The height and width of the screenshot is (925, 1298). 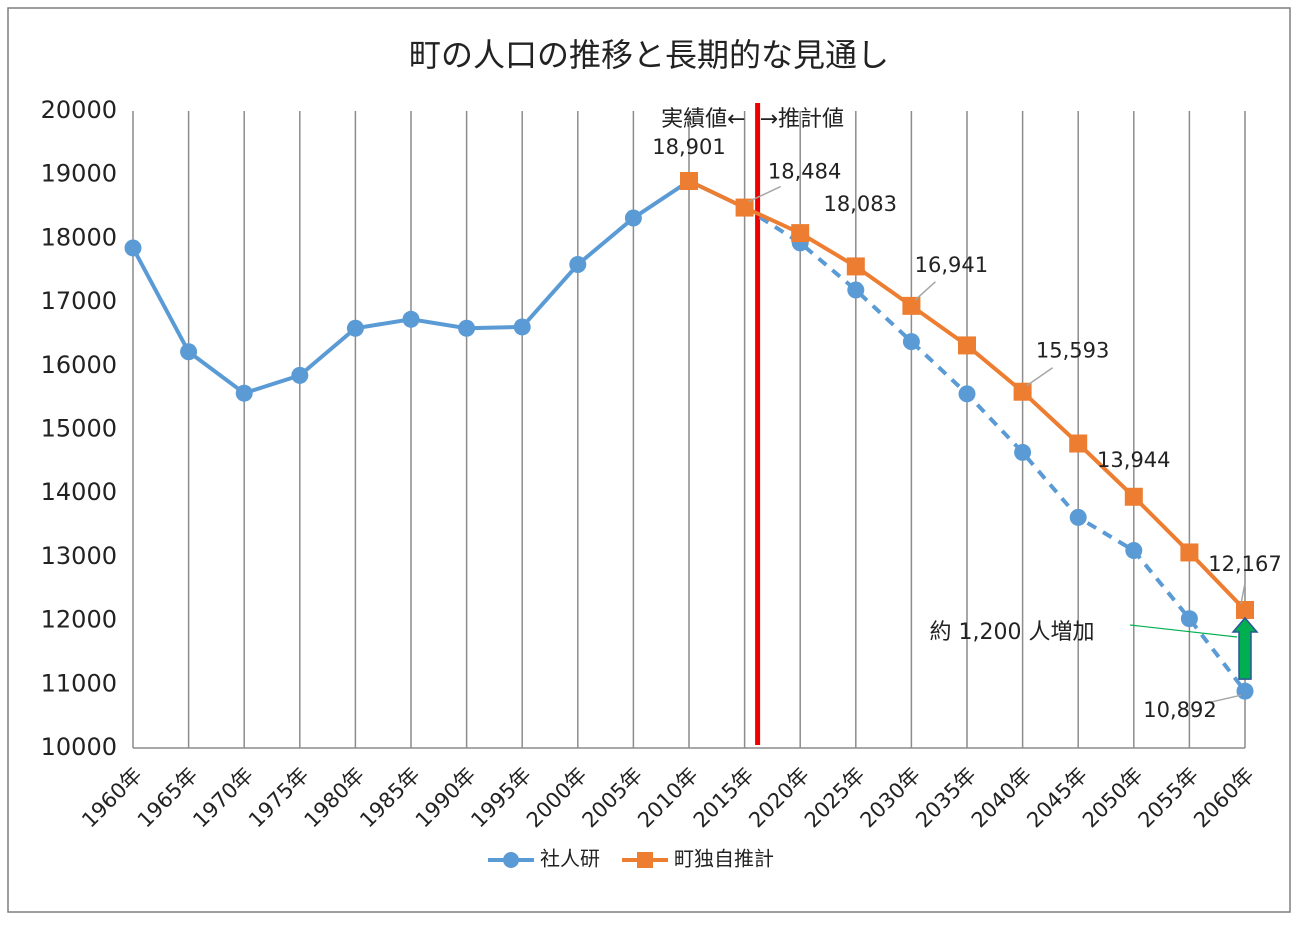 What do you see at coordinates (79, 556) in the screenshot?
I see `y-tick-label: 13000` at bounding box center [79, 556].